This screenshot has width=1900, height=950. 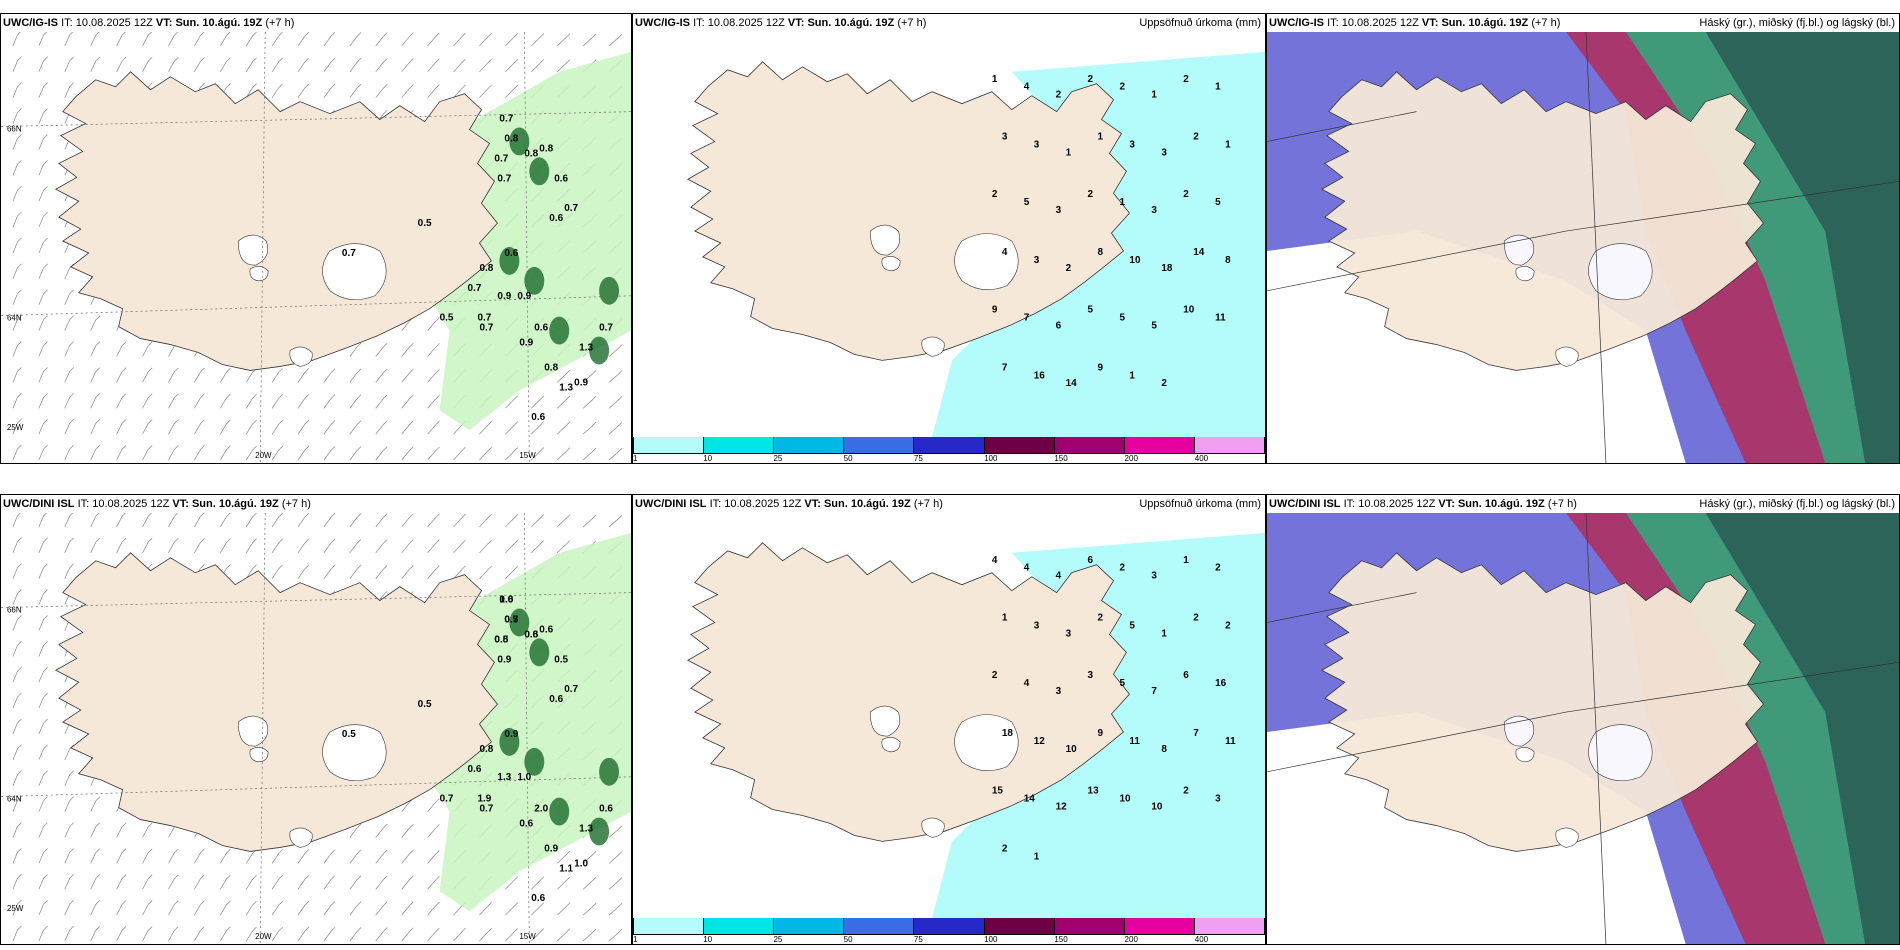 What do you see at coordinates (949, 458) in the screenshot?
I see `colorbar-ticks: 1 10 25 50 75 100 150 200 400` at bounding box center [949, 458].